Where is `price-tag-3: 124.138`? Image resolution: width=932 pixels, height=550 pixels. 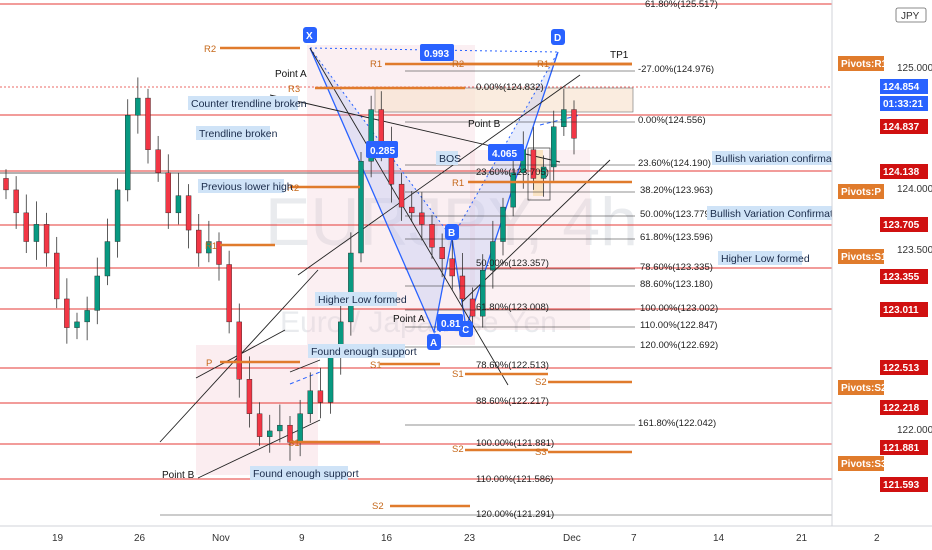
price-tag-3: 124.138 is located at coordinates (904, 171).